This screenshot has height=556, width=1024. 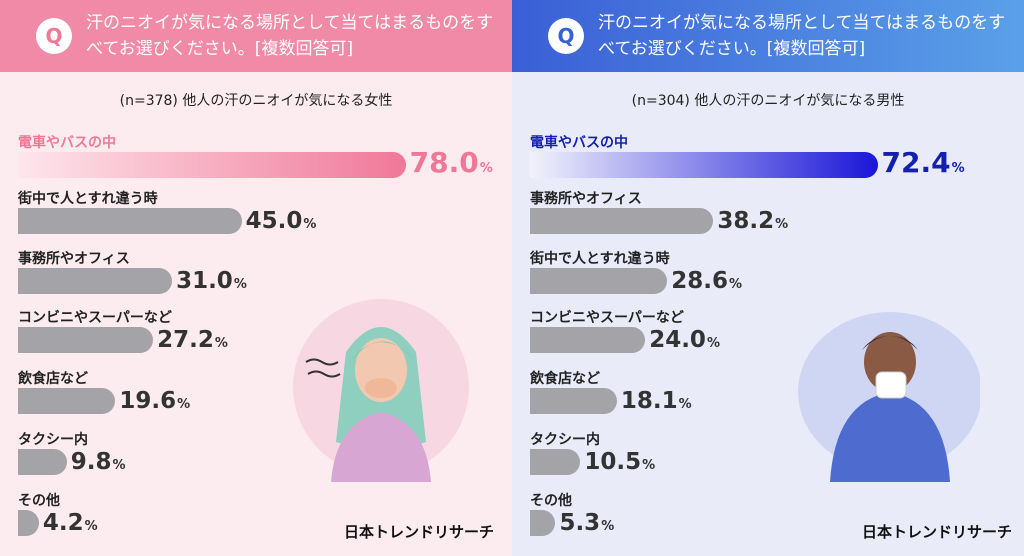 I want to click on value-label: 9.8%, so click(x=98, y=462).